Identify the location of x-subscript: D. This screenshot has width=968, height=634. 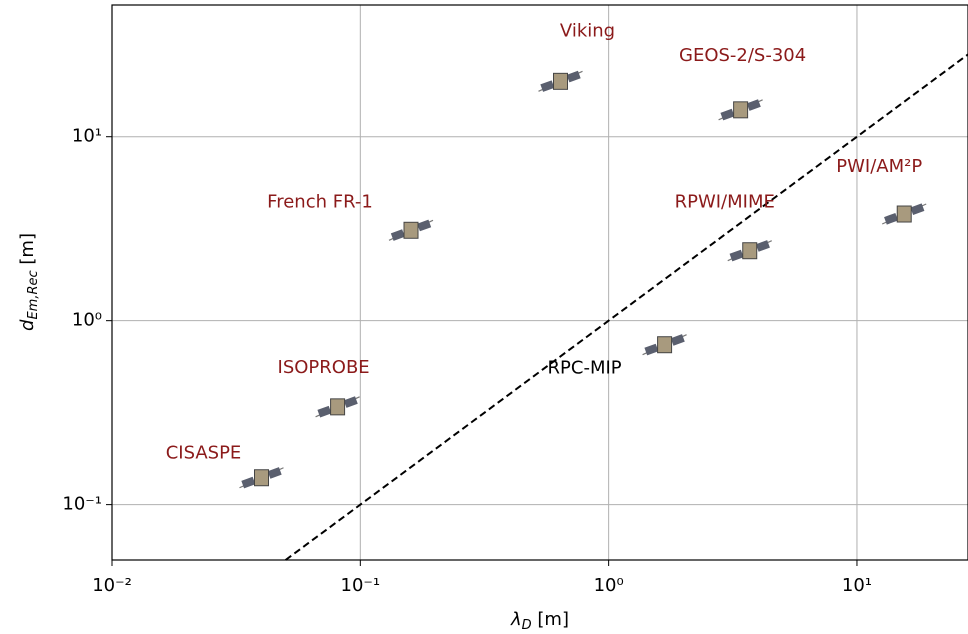
(527, 625).